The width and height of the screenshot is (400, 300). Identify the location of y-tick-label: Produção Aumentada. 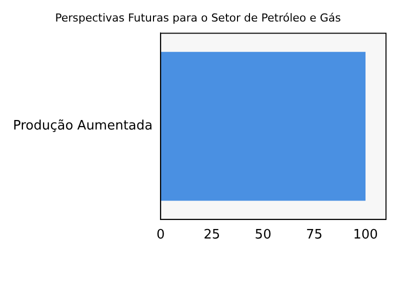
(82, 126).